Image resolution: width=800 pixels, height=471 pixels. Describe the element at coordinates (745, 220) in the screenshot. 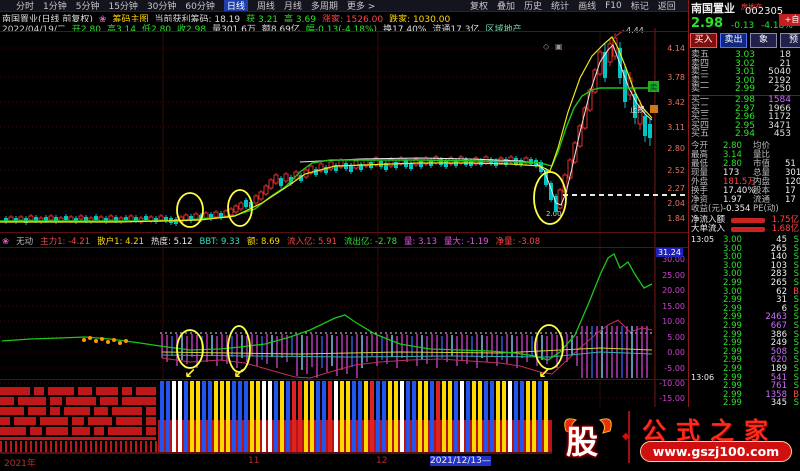

I see `flow-row: 净流入额 1.75亿` at that location.